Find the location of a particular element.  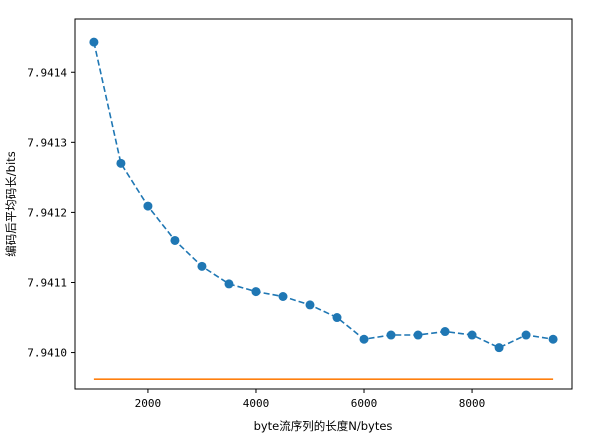

y-axis: 7.9410 7.9411 7.9412 7.9413 7.9414 is located at coordinates (51, 213).